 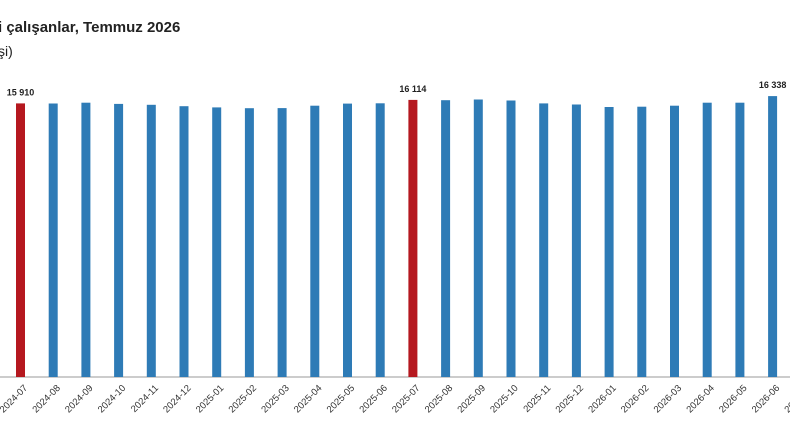 I want to click on x-tick-label: 2025-09, so click(x=472, y=399).